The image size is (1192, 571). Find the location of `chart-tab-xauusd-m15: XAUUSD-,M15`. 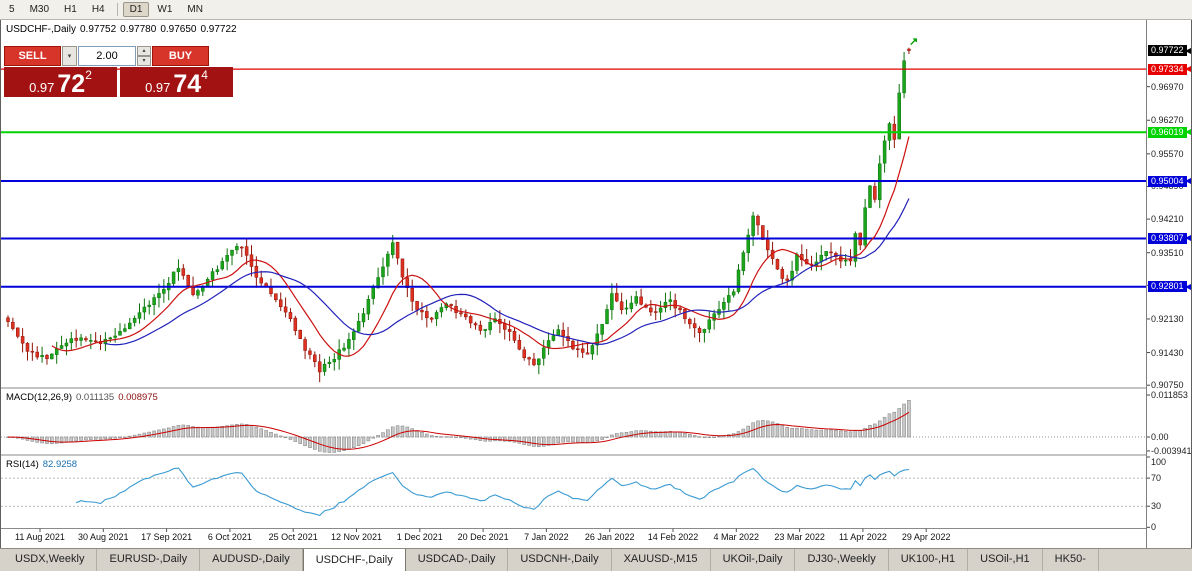

chart-tab-xauusd-m15: XAUUSD-,M15 is located at coordinates (661, 560).